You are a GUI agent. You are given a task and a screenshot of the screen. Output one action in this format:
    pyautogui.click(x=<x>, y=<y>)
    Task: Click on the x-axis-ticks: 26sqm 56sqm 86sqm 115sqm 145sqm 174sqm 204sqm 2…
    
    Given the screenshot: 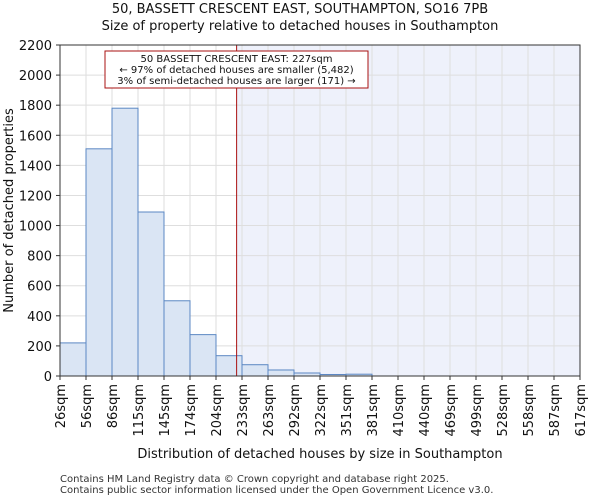 What is the action you would take?
    pyautogui.click(x=321, y=406)
    